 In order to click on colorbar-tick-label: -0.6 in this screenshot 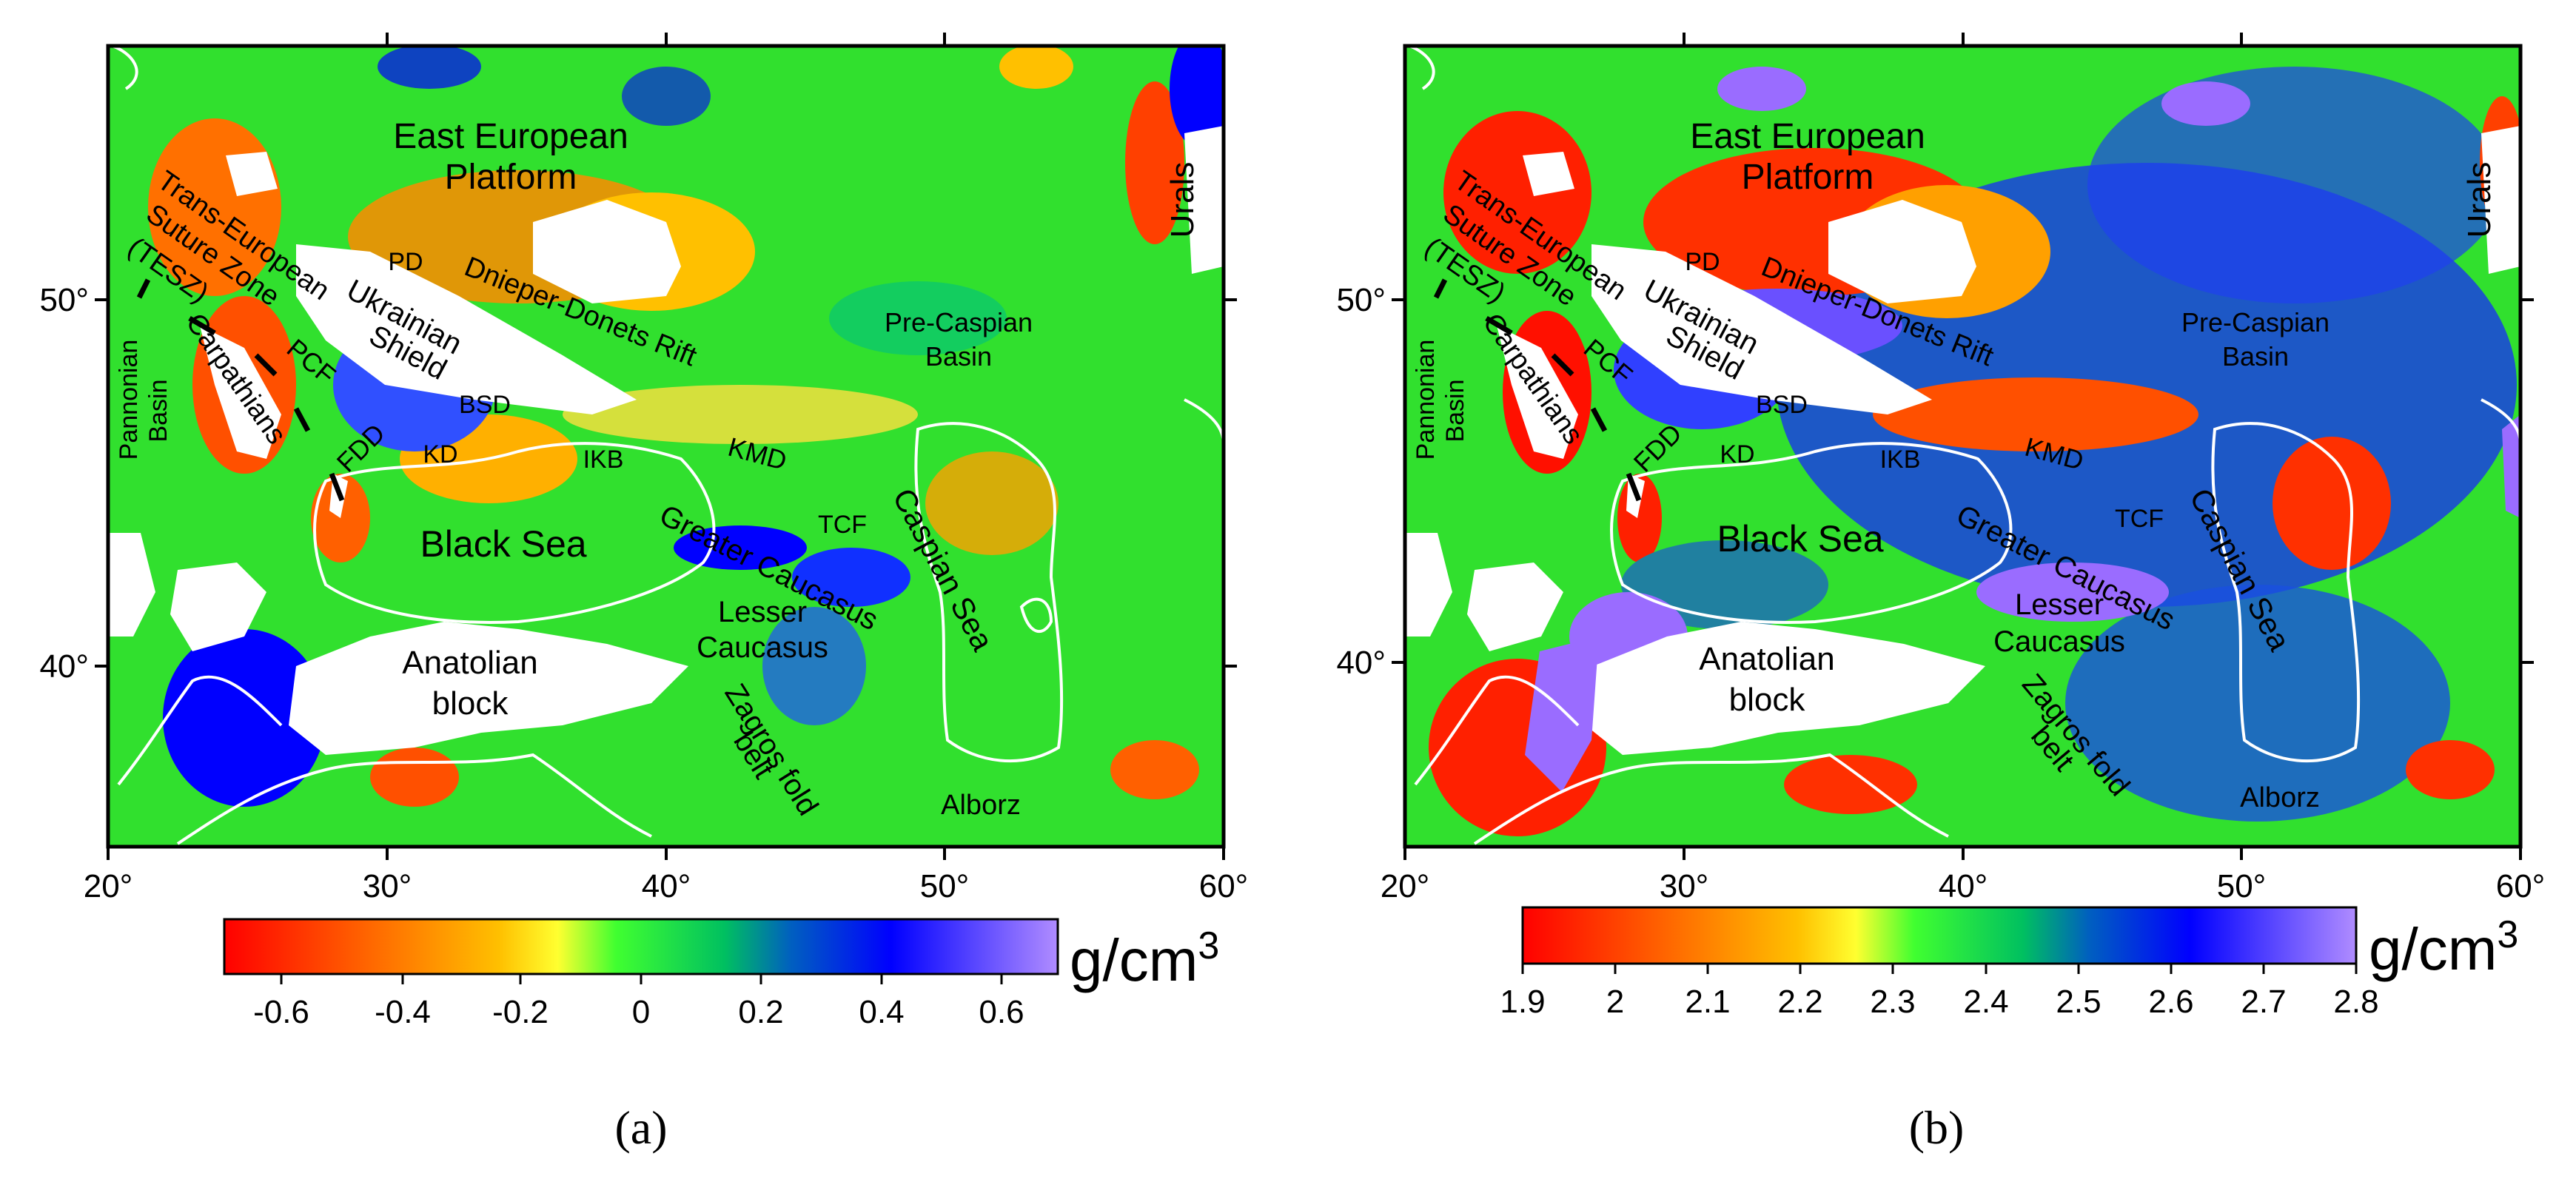, I will do `click(281, 1012)`.